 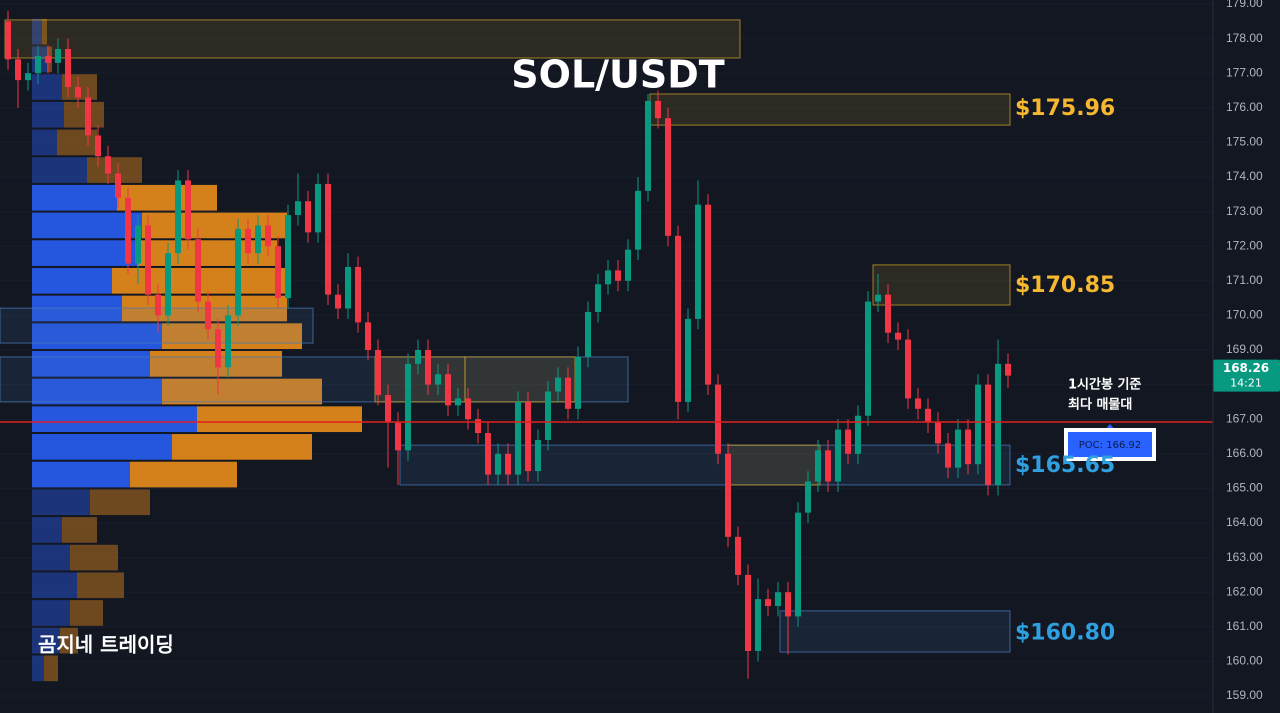 I want to click on y-tick-label: 173.00, so click(x=1244, y=211).